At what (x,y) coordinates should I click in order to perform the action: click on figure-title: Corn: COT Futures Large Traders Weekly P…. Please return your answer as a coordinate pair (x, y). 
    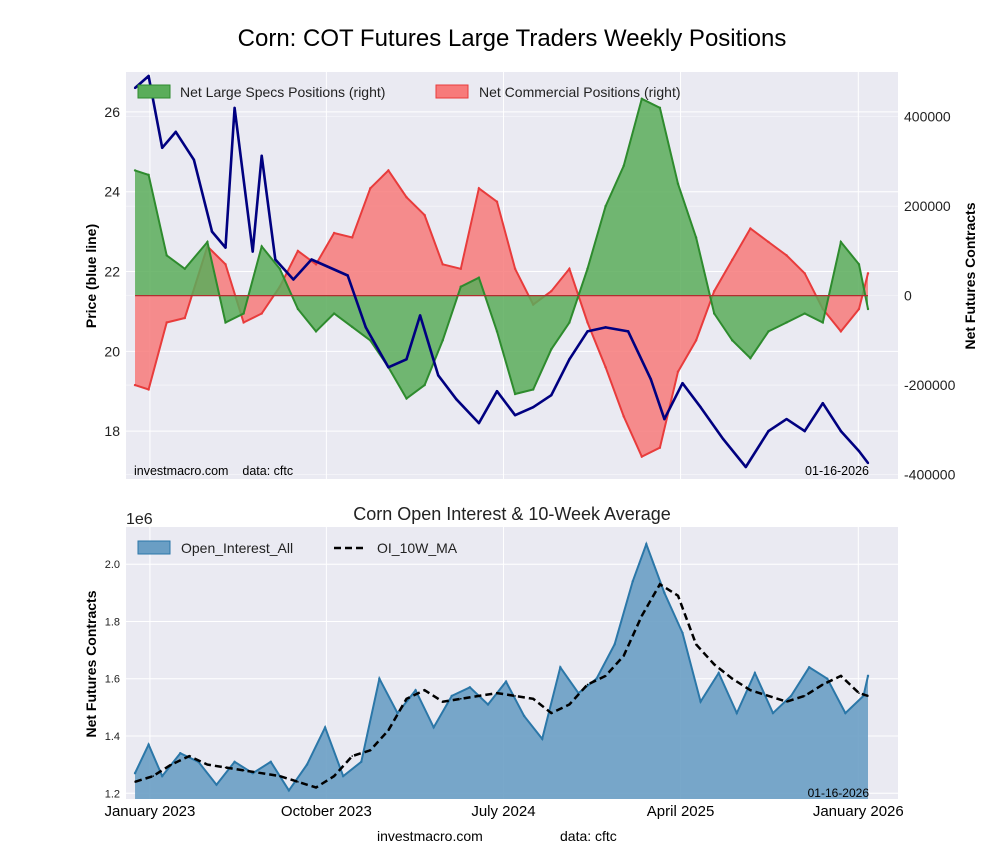
    Looking at the image, I should click on (512, 38).